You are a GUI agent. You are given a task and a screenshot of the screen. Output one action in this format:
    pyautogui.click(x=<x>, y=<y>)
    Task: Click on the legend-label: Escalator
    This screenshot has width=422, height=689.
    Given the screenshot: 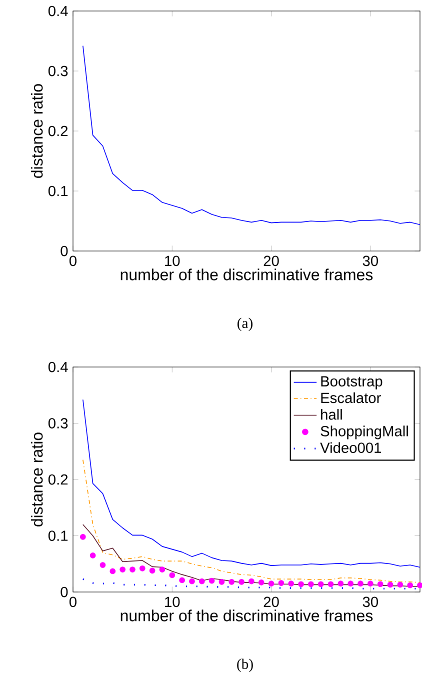 What is the action you would take?
    pyautogui.click(x=351, y=398)
    